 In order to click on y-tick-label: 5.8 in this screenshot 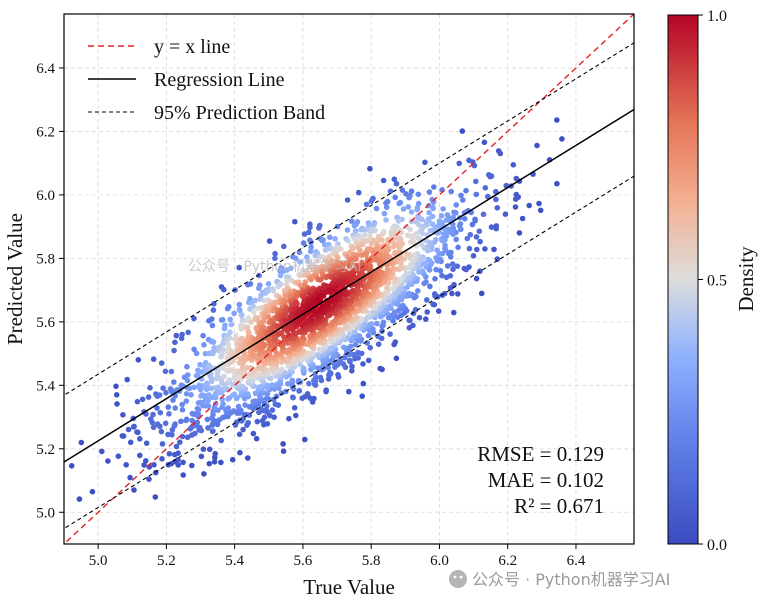, I will do `click(45, 259)`.